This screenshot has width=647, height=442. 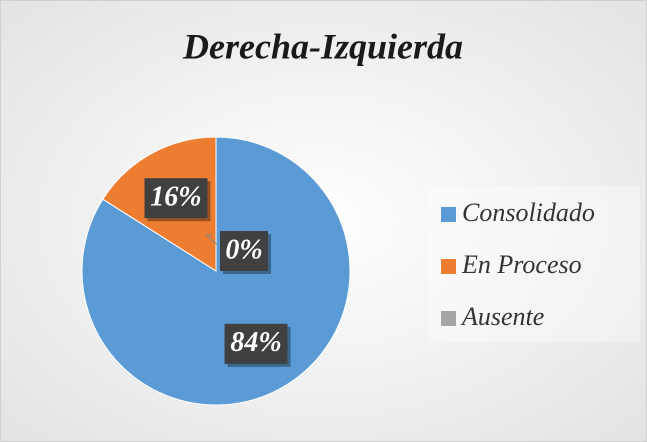 I want to click on leader-line, so click(x=211, y=240).